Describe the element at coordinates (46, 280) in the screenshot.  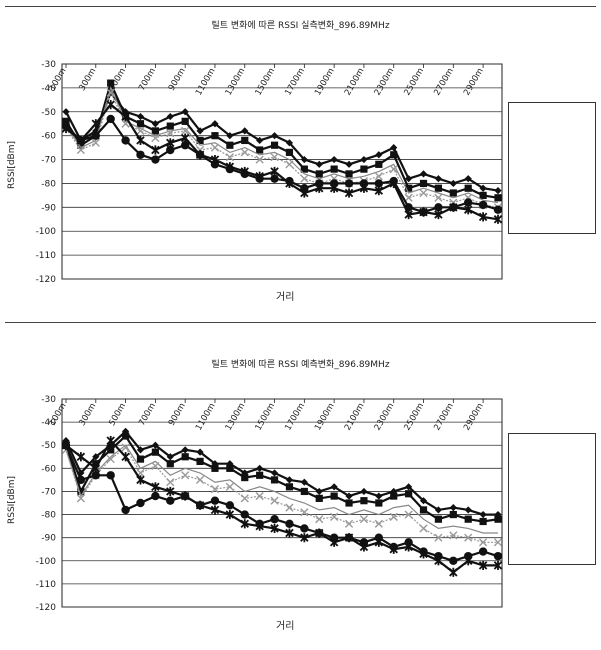
I see `y-tick-label: -120` at that location.